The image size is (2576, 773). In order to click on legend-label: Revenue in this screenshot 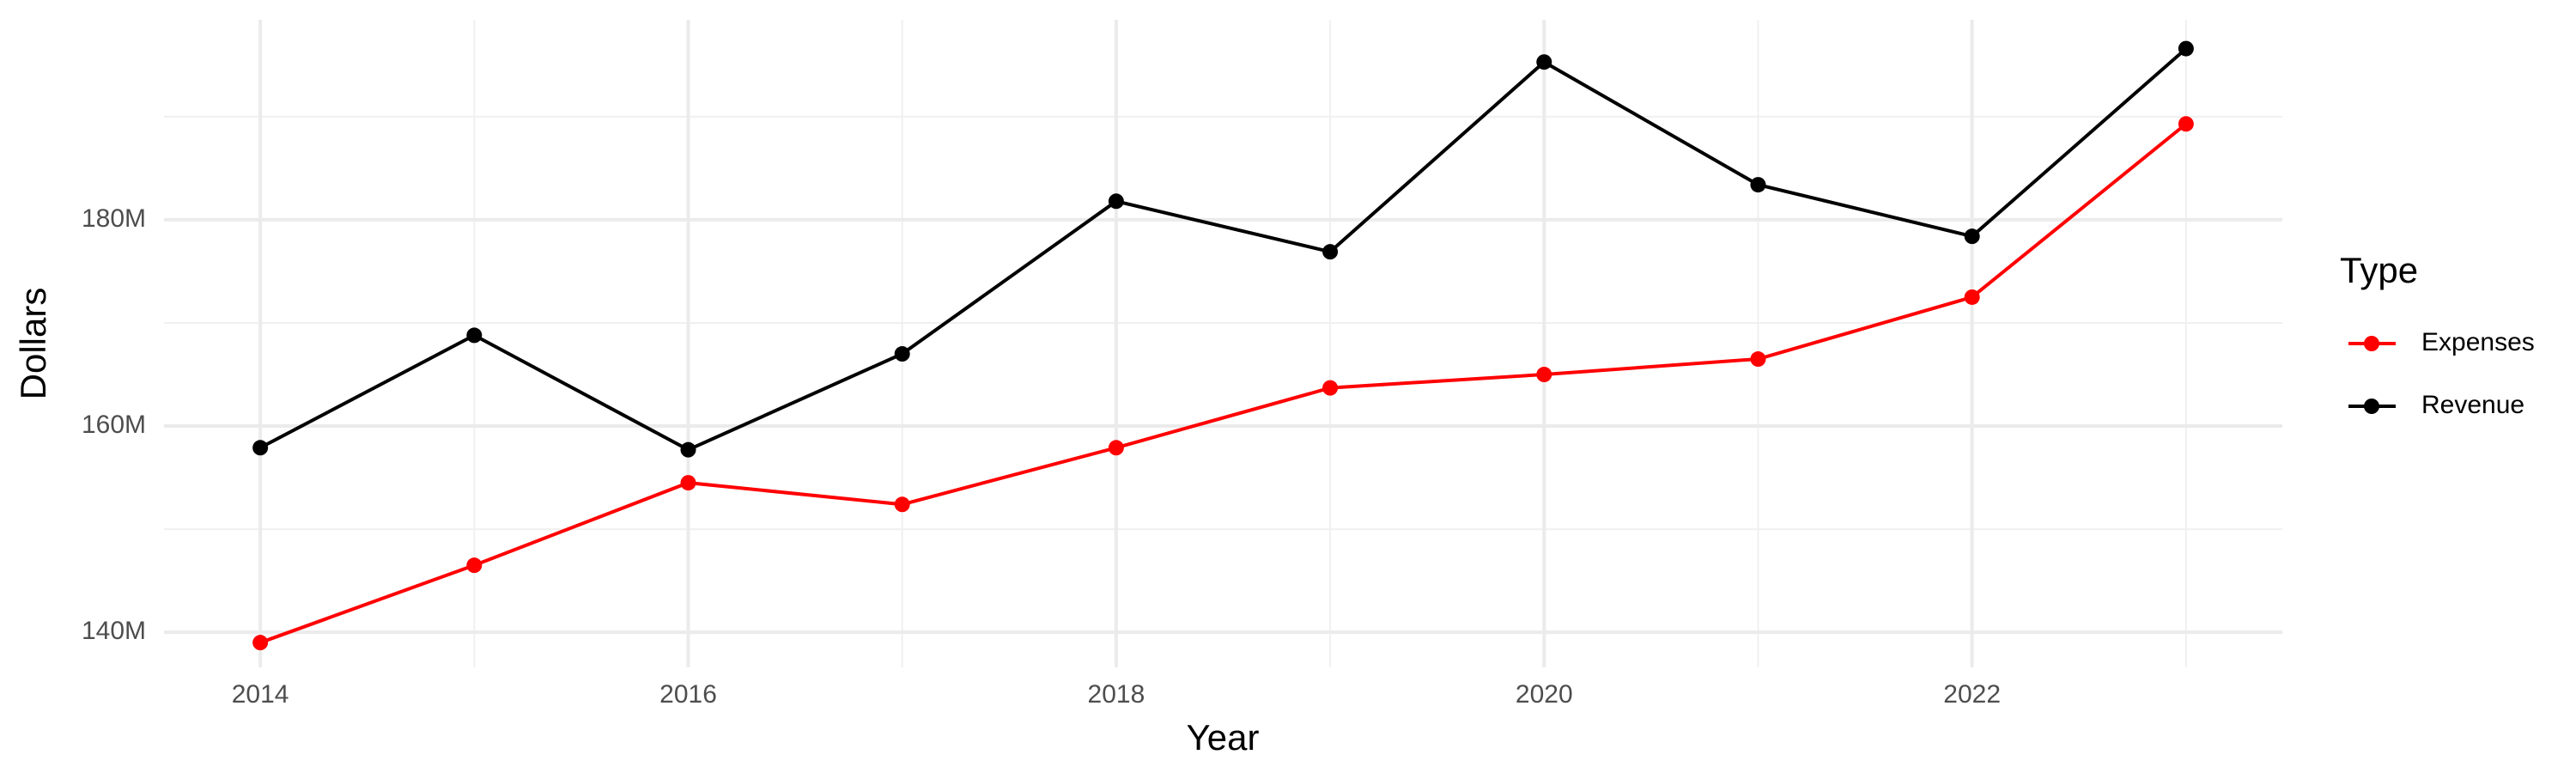, I will do `click(2472, 405)`.